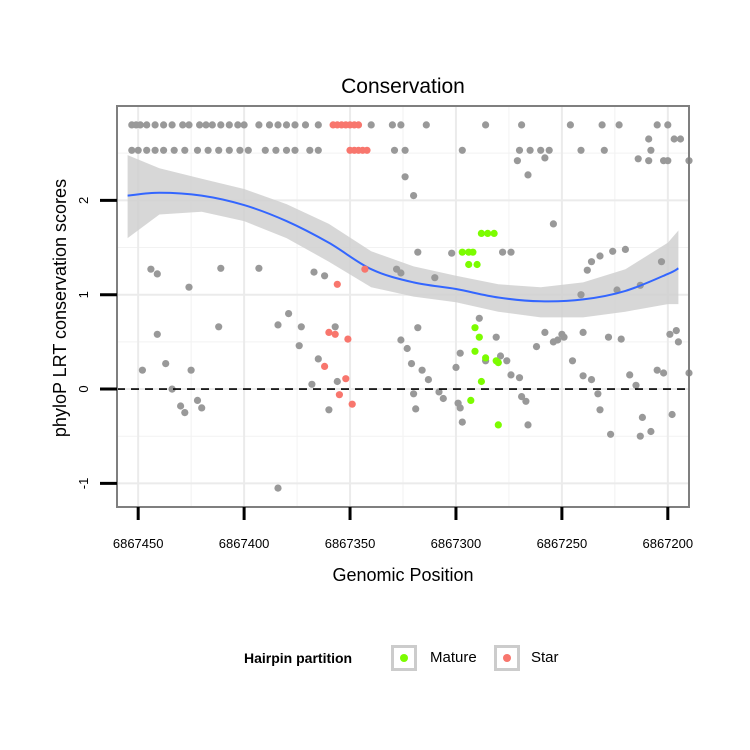 This screenshot has width=750, height=750. I want to click on legend-swatch-mature, so click(404, 658).